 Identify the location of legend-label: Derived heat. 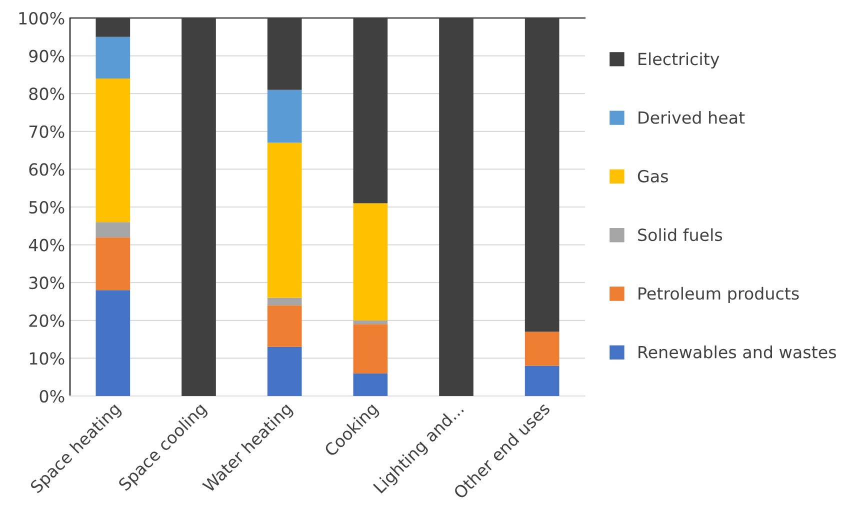
(691, 117).